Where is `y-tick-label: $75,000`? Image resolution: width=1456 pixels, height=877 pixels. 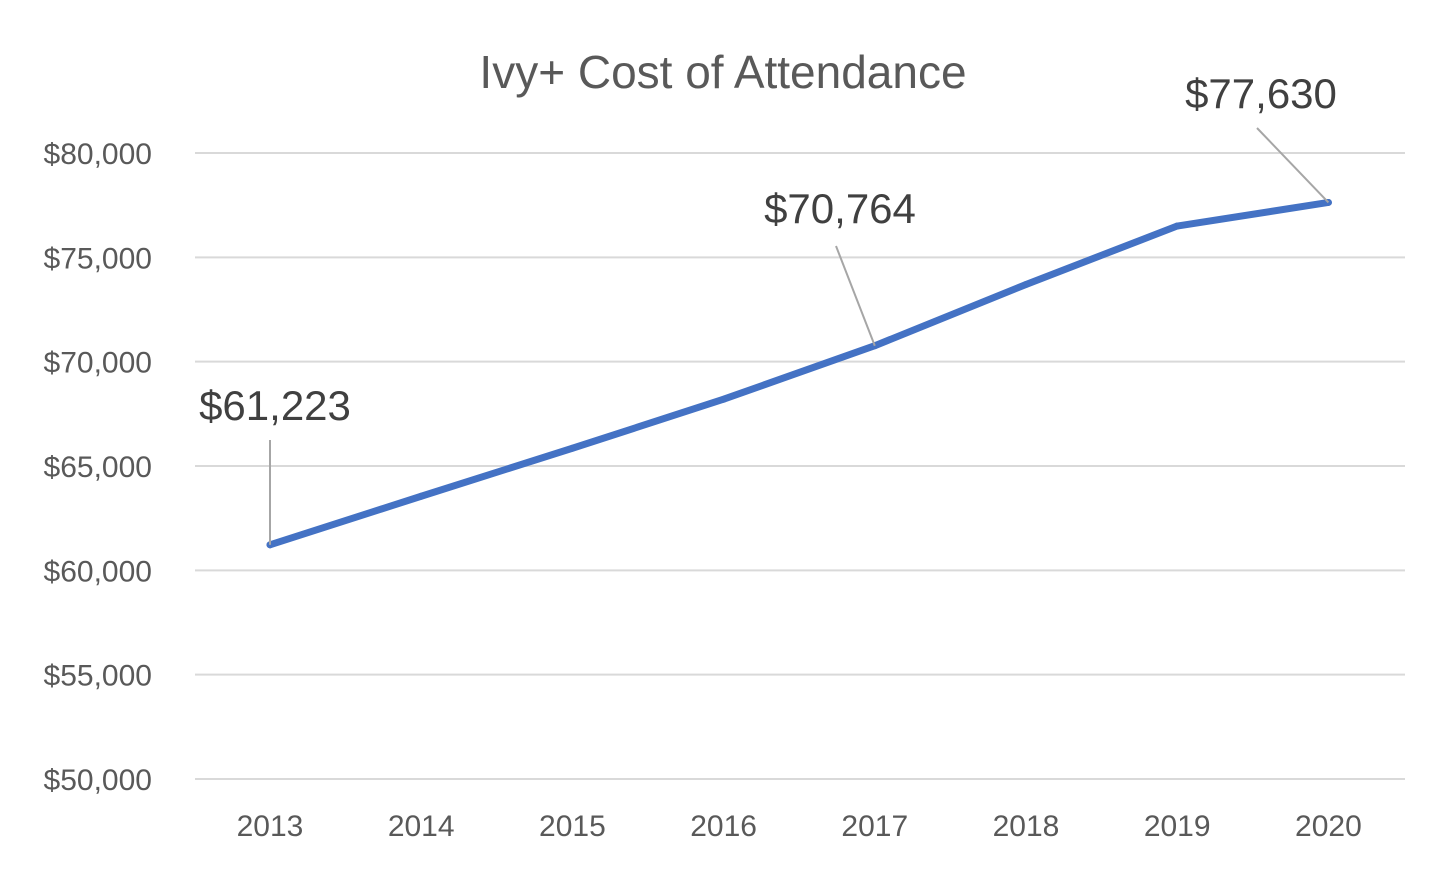
y-tick-label: $75,000 is located at coordinates (98, 258).